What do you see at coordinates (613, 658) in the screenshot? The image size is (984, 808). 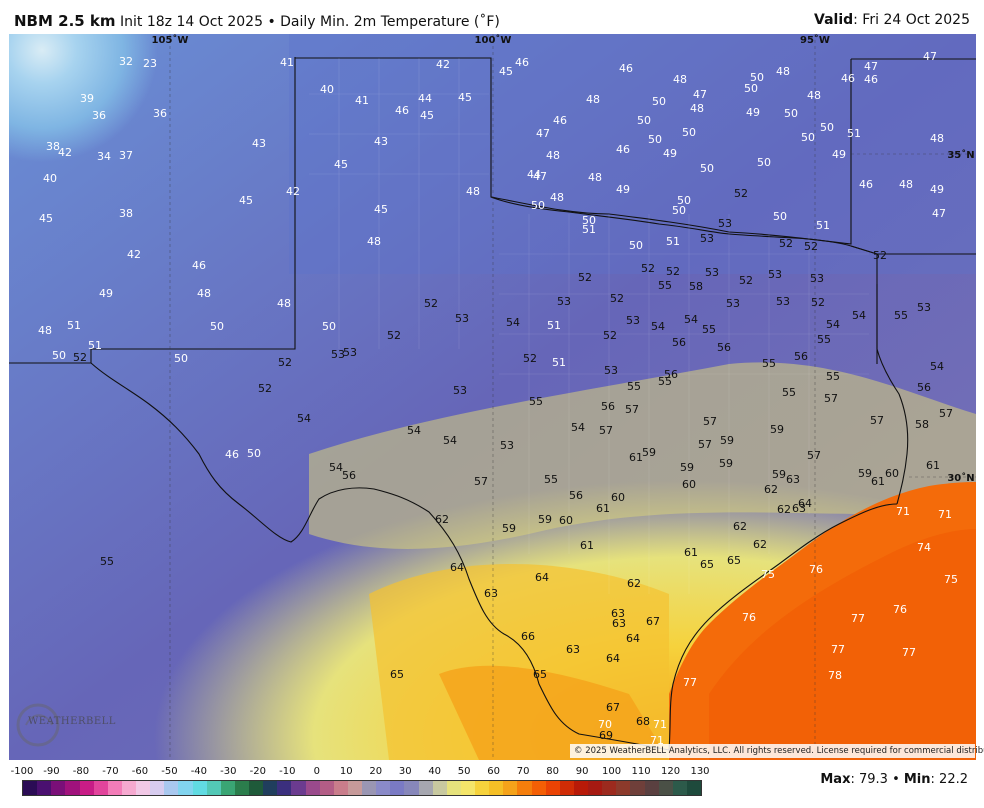 I see `temperature-value: 64` at bounding box center [613, 658].